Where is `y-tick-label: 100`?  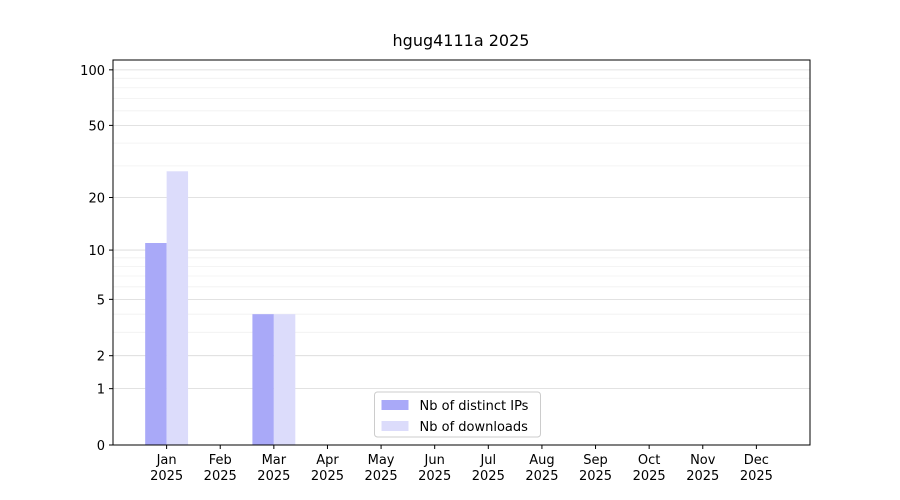 y-tick-label: 100 is located at coordinates (92, 71).